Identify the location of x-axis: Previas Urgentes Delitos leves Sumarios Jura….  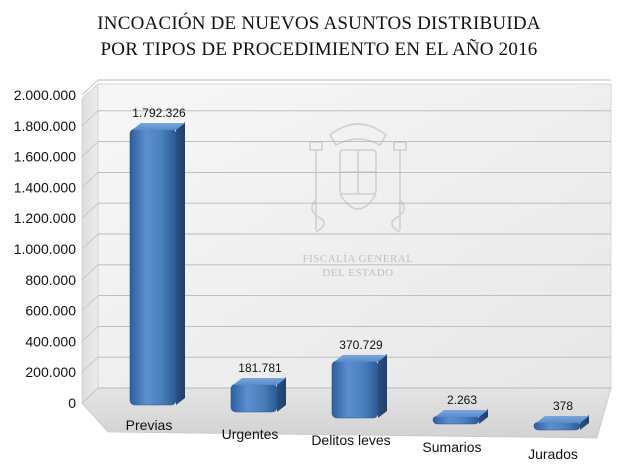
(352, 439).